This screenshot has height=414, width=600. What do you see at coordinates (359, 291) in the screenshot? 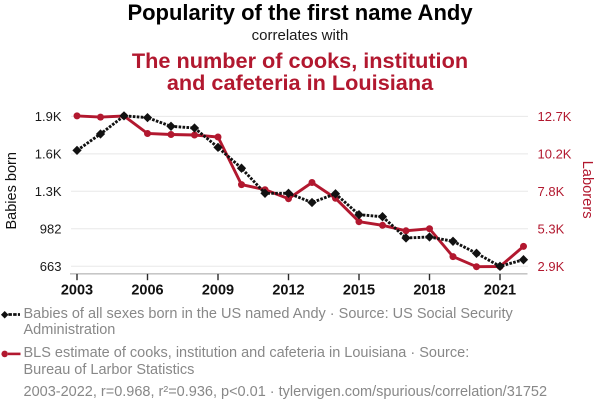
I see `svg-text: 2015` at bounding box center [359, 291].